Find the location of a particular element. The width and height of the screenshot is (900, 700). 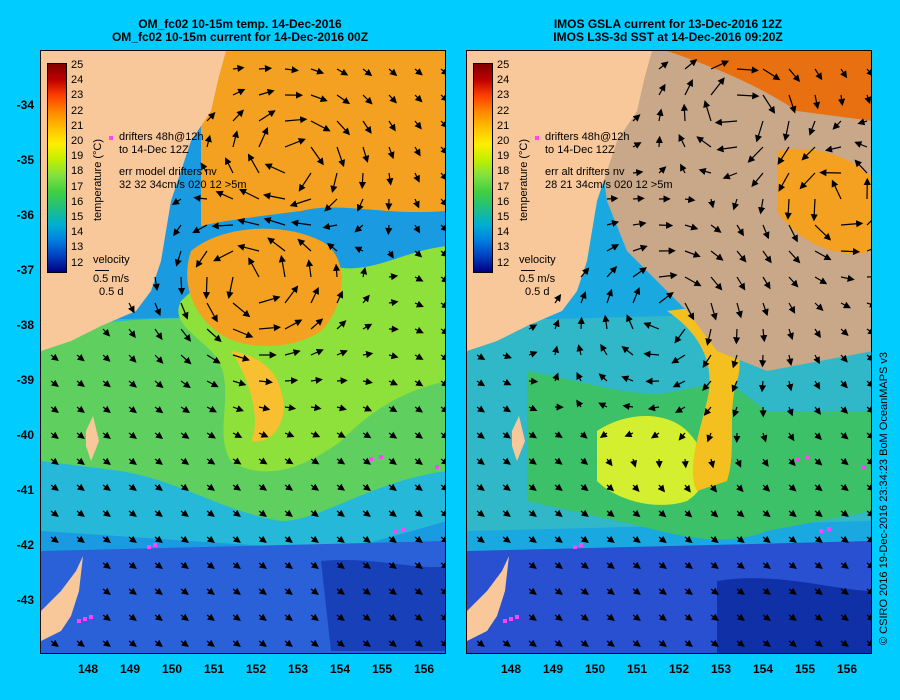

cold-pool is located at coordinates (794, 615).